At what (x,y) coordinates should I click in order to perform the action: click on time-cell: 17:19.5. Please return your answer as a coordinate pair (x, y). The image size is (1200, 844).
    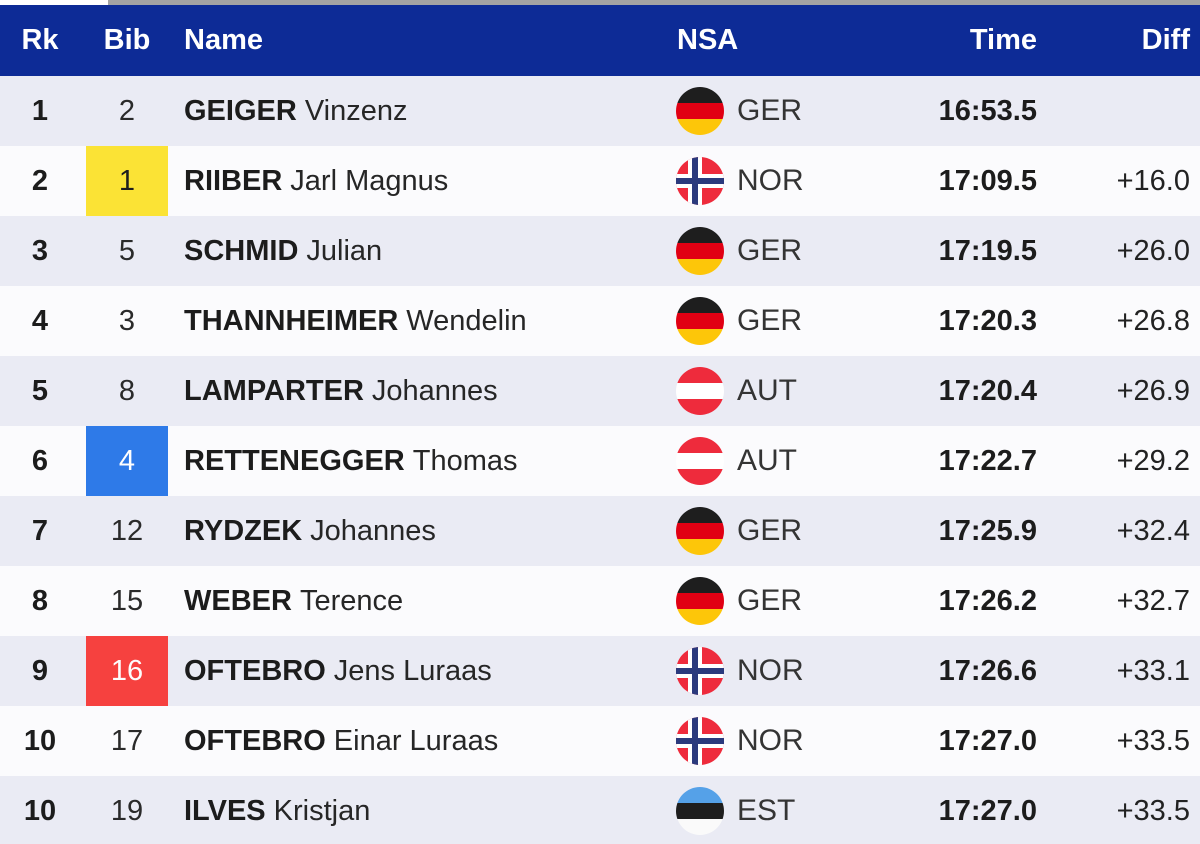
    Looking at the image, I should click on (987, 250).